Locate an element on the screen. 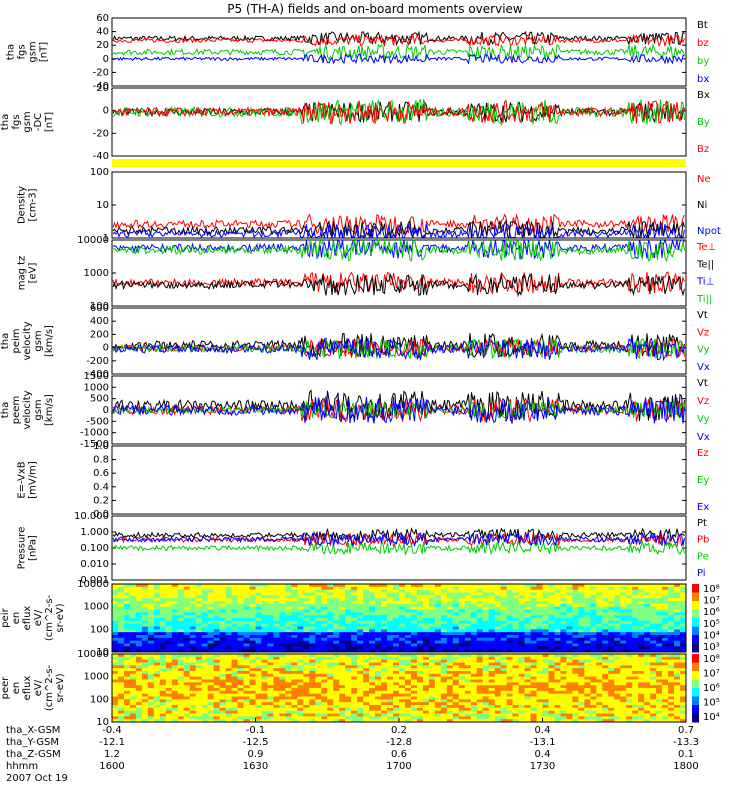 This screenshot has width=750, height=800. ytick-label: 40 is located at coordinates (102, 32).